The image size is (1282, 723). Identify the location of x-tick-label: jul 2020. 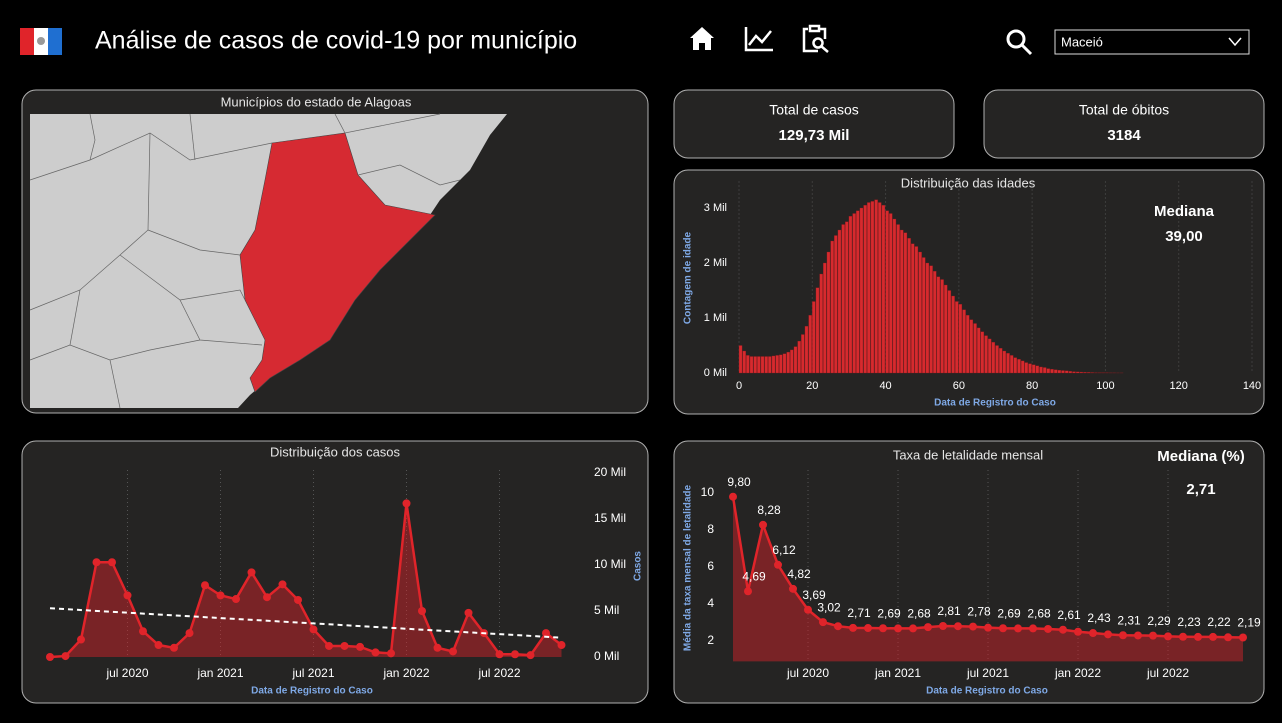
(126, 673).